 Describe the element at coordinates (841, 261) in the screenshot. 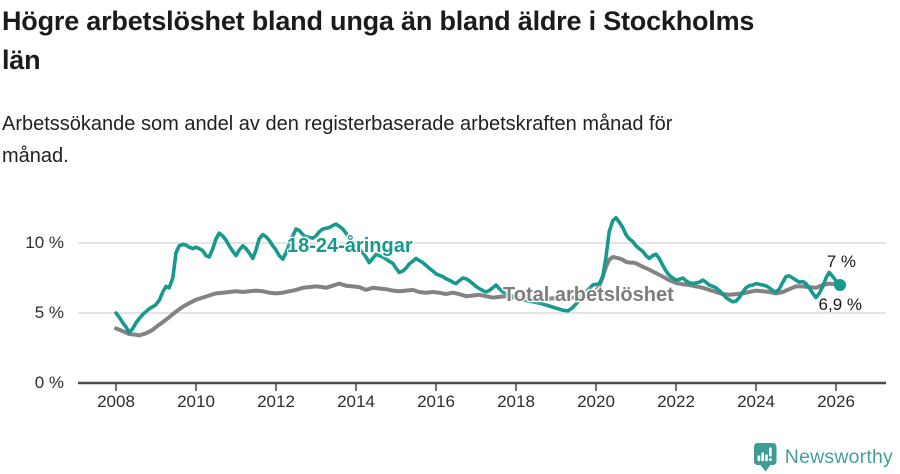

I see `end-value-label-18-24: 7 %` at that location.